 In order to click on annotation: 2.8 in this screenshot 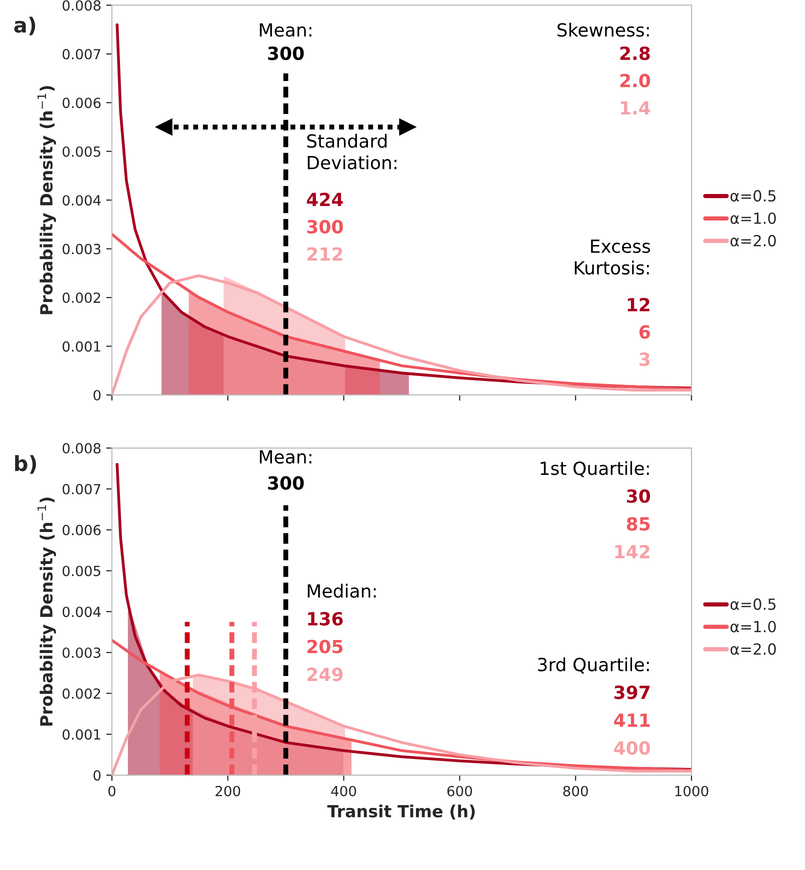, I will do `click(635, 53)`.